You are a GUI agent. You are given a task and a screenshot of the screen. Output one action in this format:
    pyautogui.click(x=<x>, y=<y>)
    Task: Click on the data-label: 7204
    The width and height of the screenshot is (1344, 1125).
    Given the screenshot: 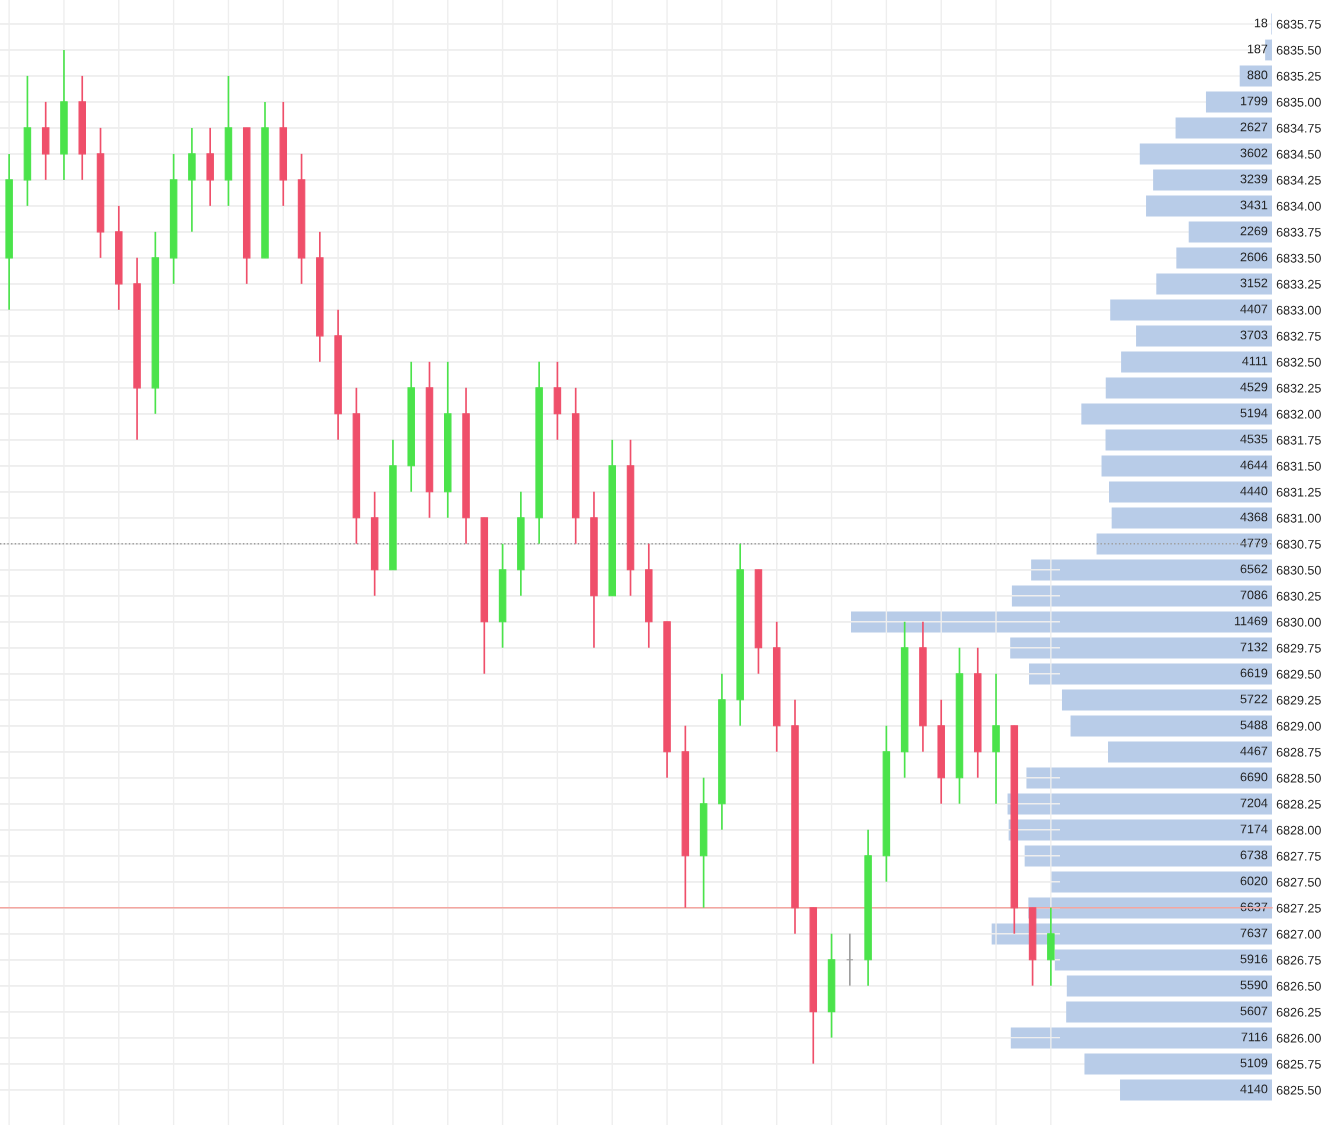 What is the action you would take?
    pyautogui.click(x=1254, y=803)
    